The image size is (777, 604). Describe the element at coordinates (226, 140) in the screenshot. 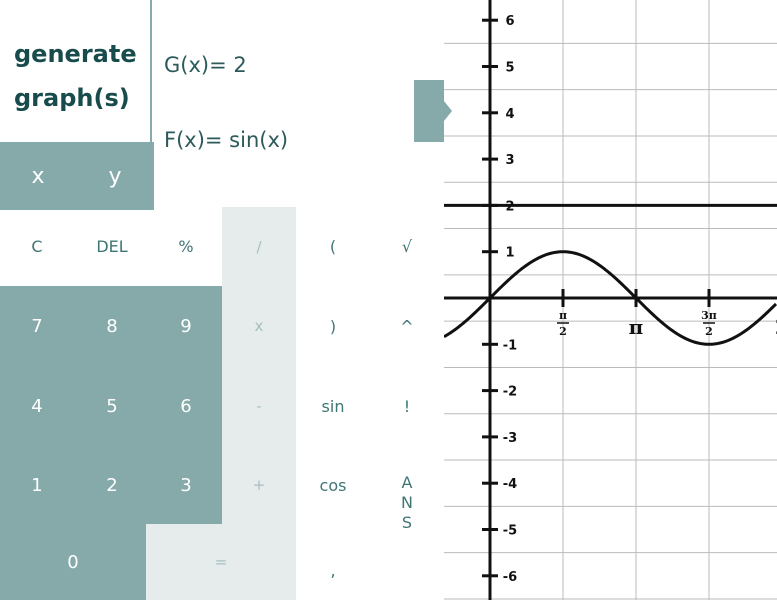

I see `equation-f: F(x)= sin(x)` at that location.